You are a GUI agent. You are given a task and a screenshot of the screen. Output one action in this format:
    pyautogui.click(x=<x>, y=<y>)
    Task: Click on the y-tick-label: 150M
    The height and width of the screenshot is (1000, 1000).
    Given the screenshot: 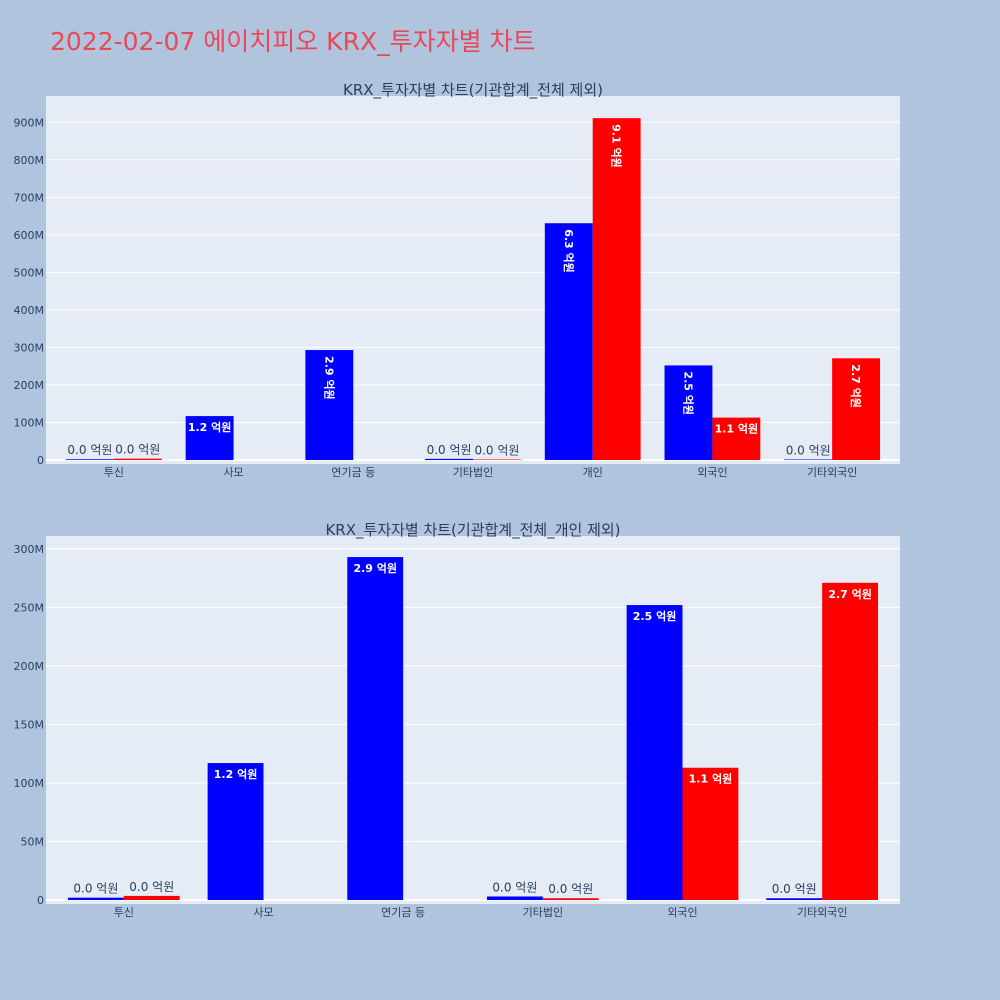 What is the action you would take?
    pyautogui.click(x=29, y=724)
    